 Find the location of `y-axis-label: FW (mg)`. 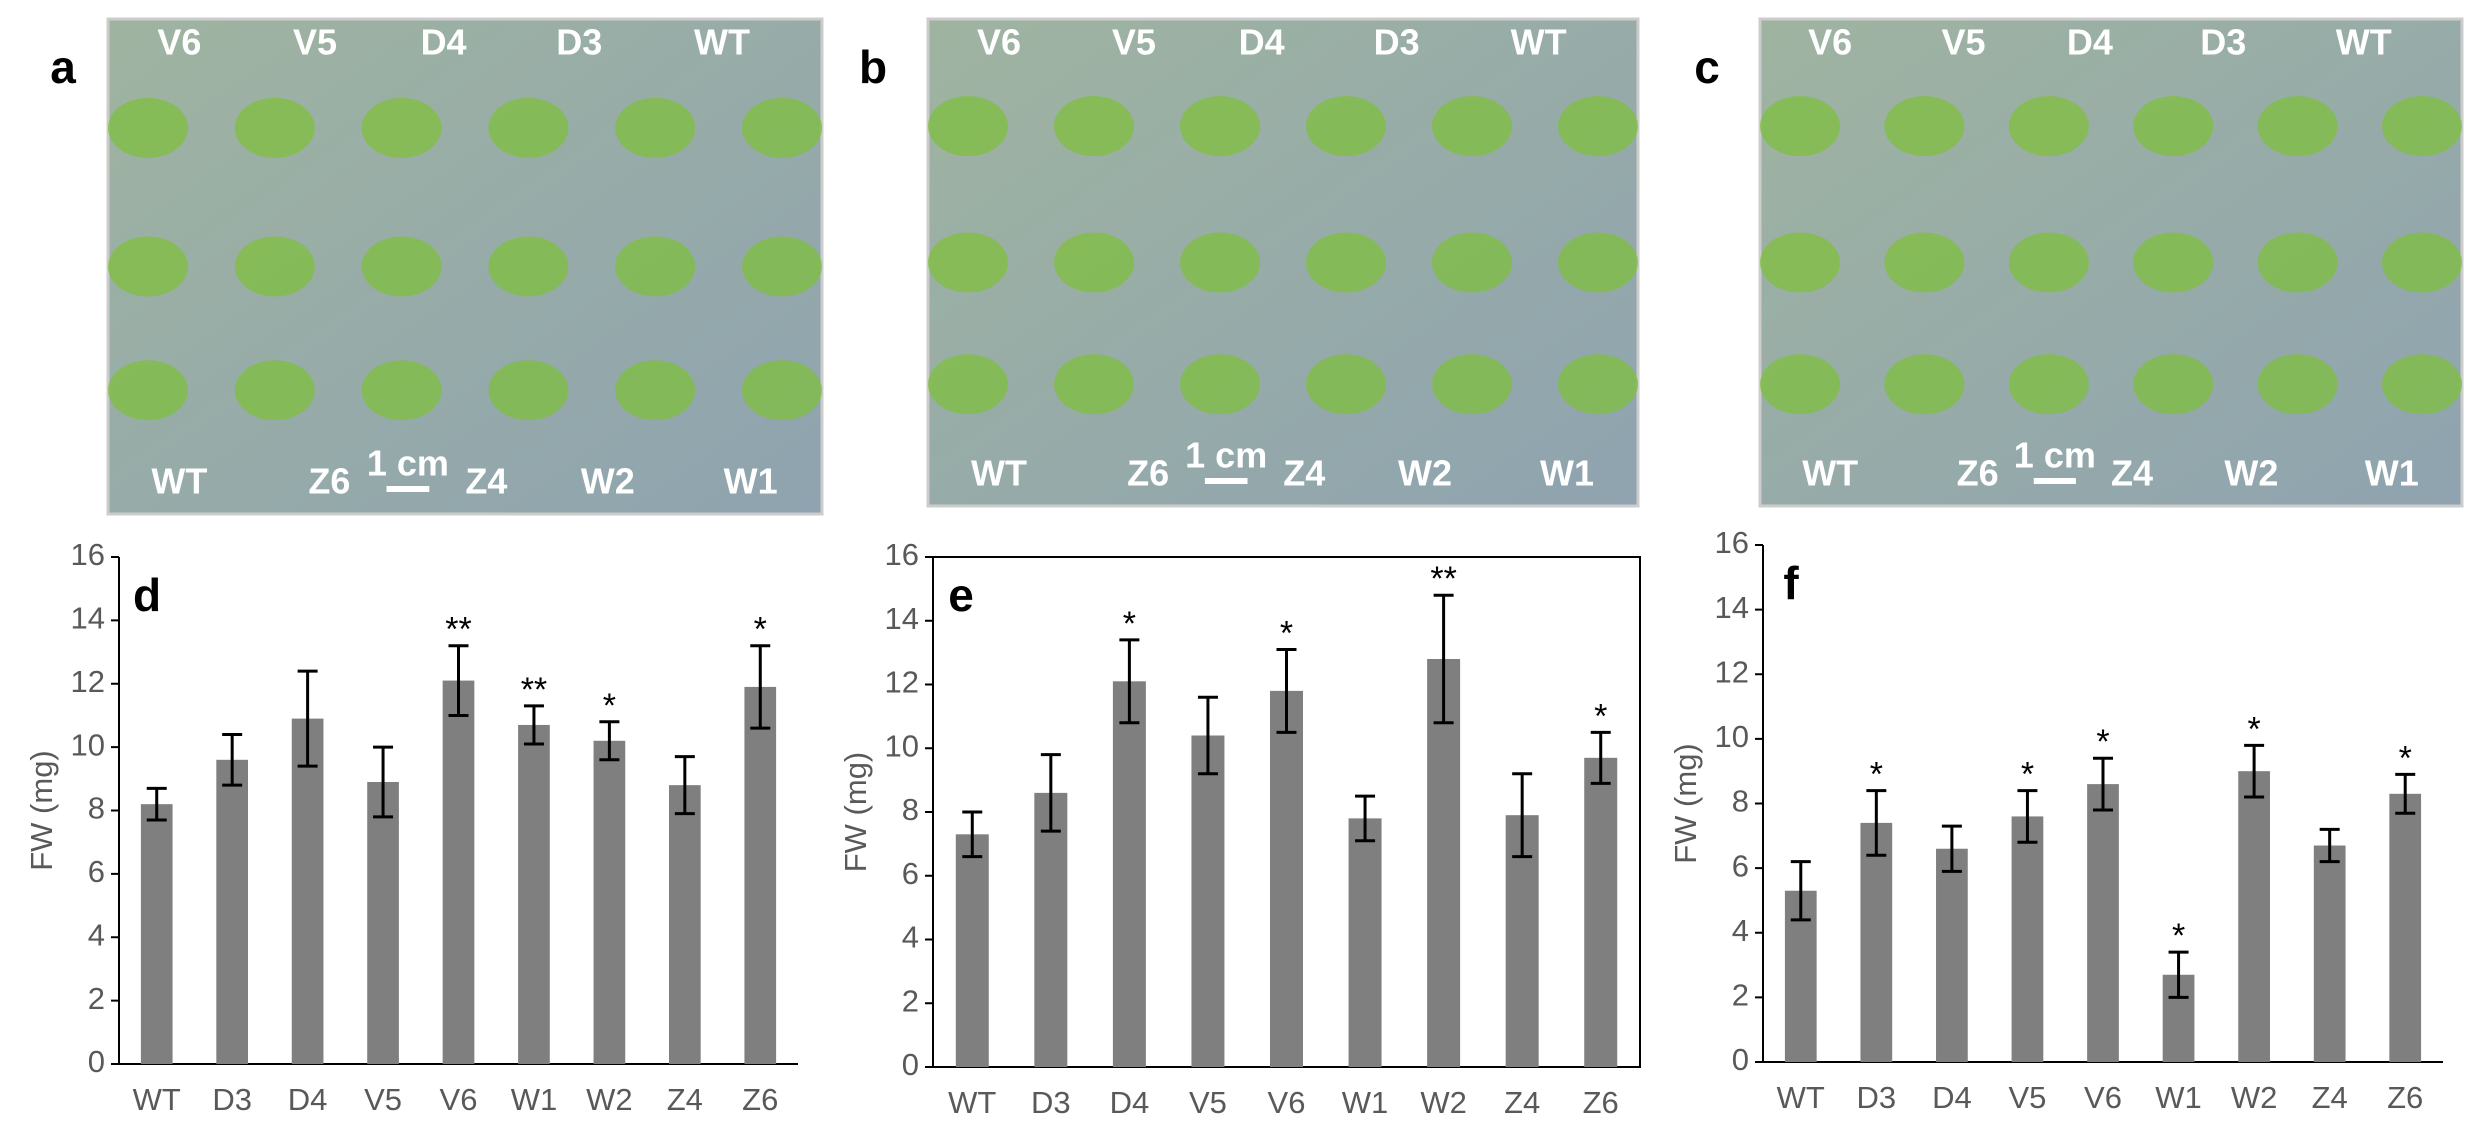

y-axis-label: FW (mg) is located at coordinates (41, 810).